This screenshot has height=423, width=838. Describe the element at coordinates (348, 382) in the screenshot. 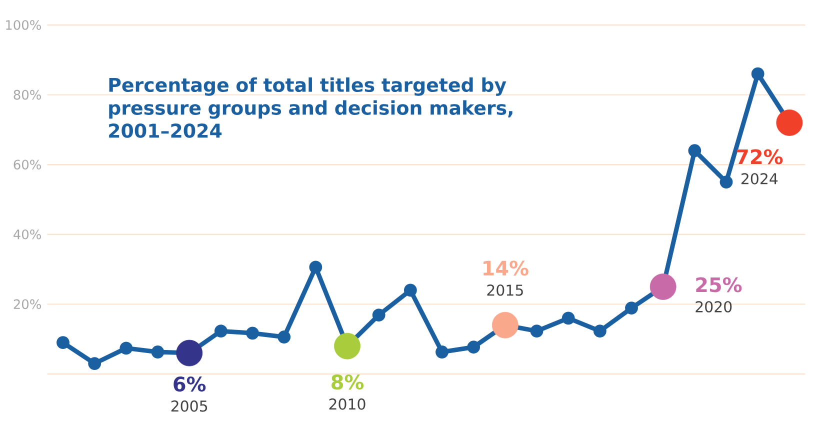

I see `data-label: 8%` at that location.